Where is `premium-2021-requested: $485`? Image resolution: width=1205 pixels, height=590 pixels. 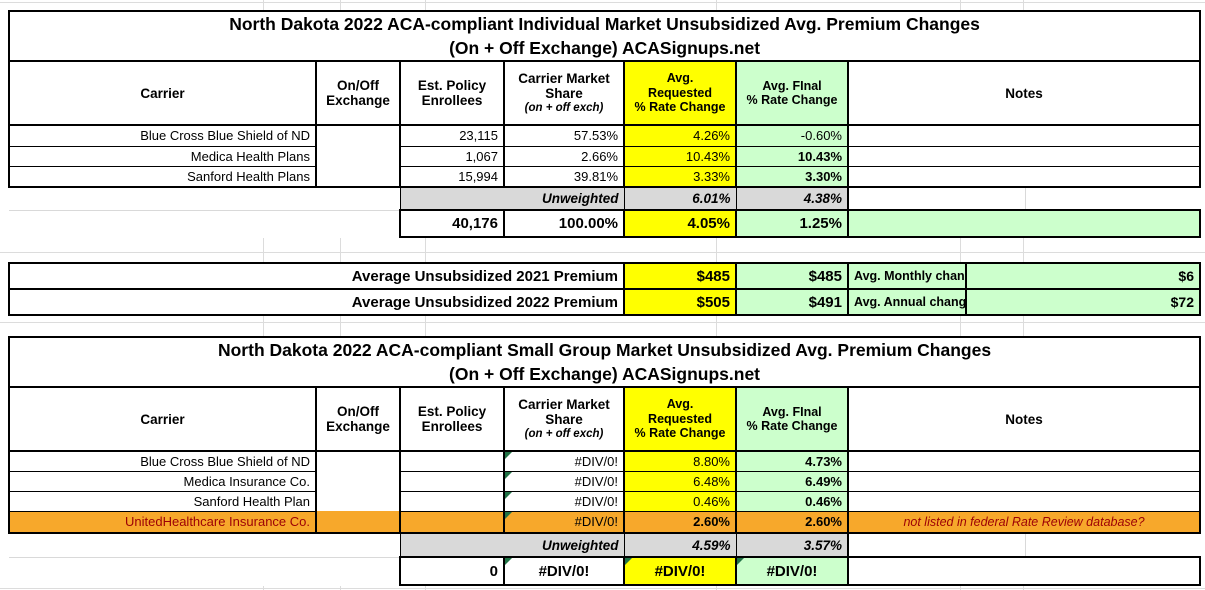
premium-2021-requested: $485 is located at coordinates (680, 276).